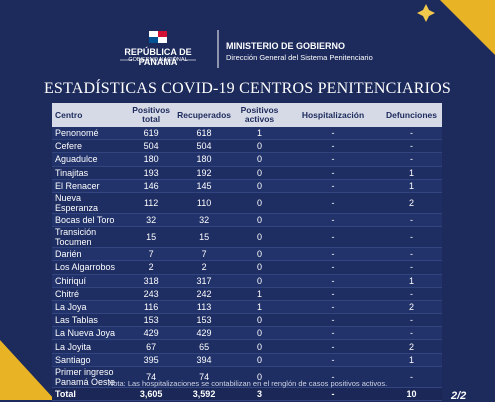  I want to click on table-cell: 394, so click(204, 360).